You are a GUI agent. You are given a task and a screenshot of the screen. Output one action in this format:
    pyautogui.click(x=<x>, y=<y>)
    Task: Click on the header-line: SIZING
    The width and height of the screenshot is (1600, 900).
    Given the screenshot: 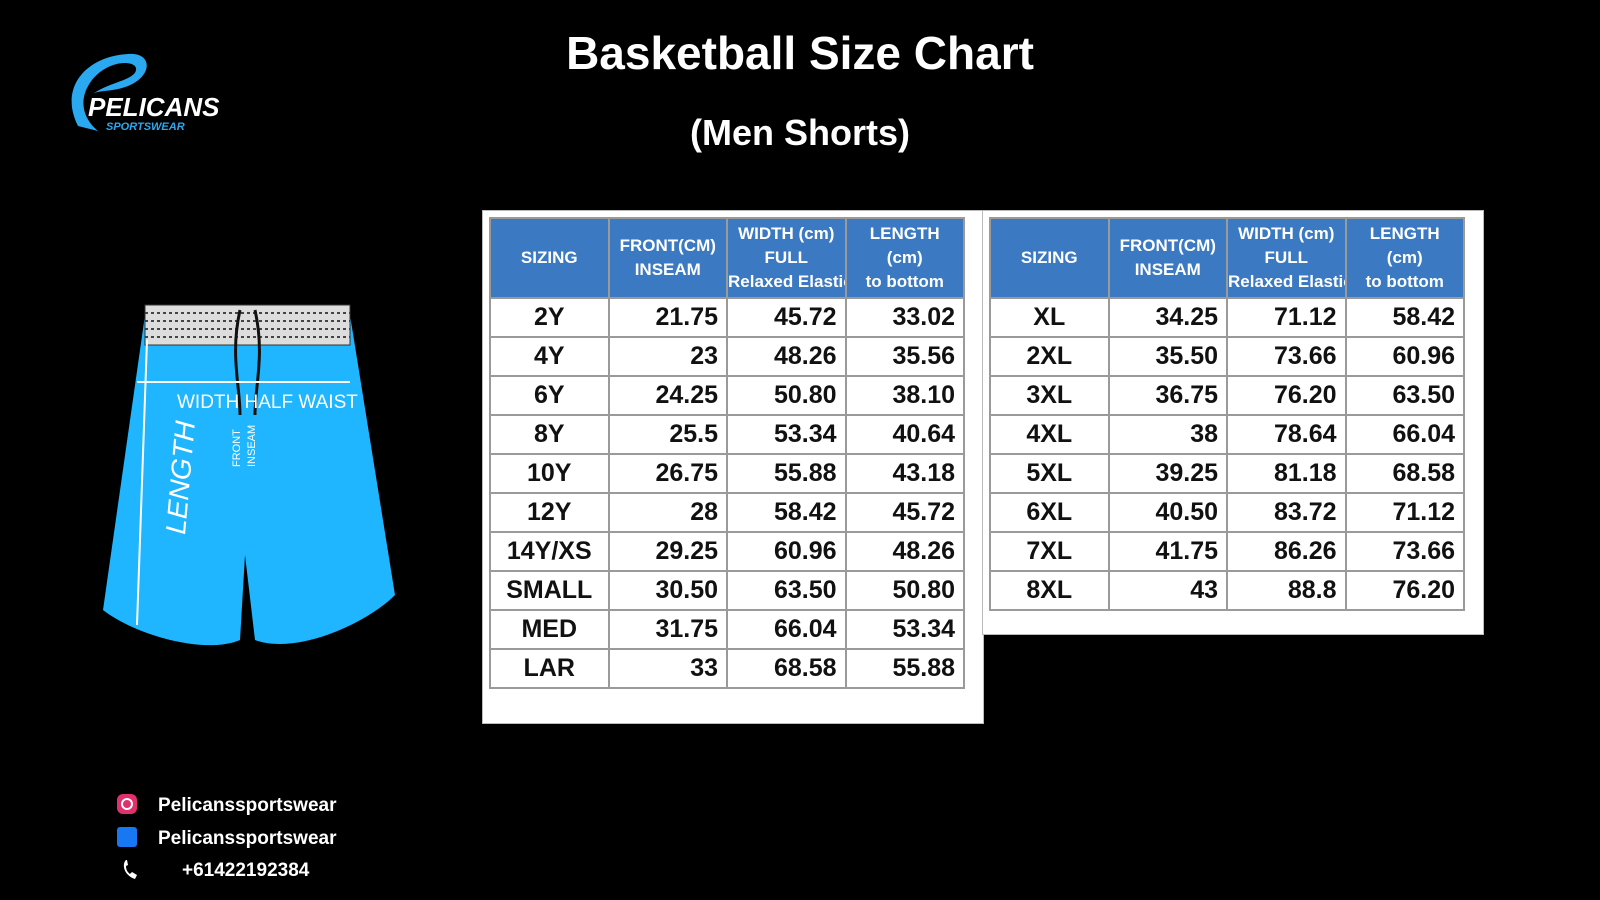 What is the action you would take?
    pyautogui.click(x=549, y=257)
    